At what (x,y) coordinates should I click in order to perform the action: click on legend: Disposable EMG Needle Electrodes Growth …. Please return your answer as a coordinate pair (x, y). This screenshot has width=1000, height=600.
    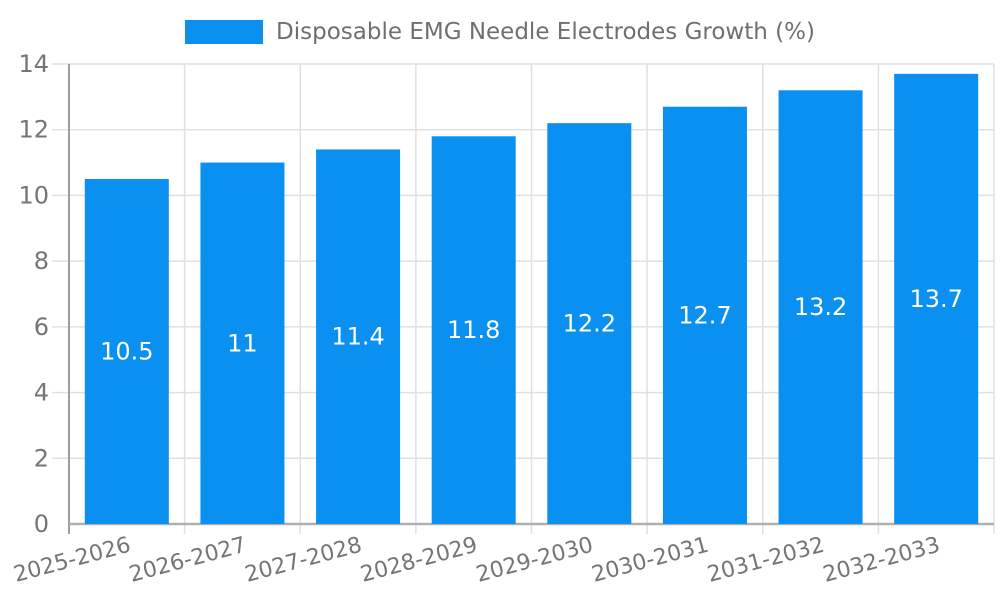
    Looking at the image, I should click on (500, 32).